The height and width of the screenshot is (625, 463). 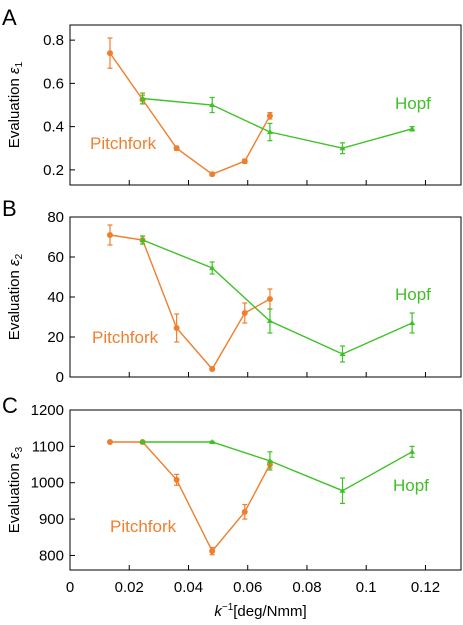 What do you see at coordinates (15, 489) in the screenshot?
I see `y-axis-title-c: Evaluation ε3` at bounding box center [15, 489].